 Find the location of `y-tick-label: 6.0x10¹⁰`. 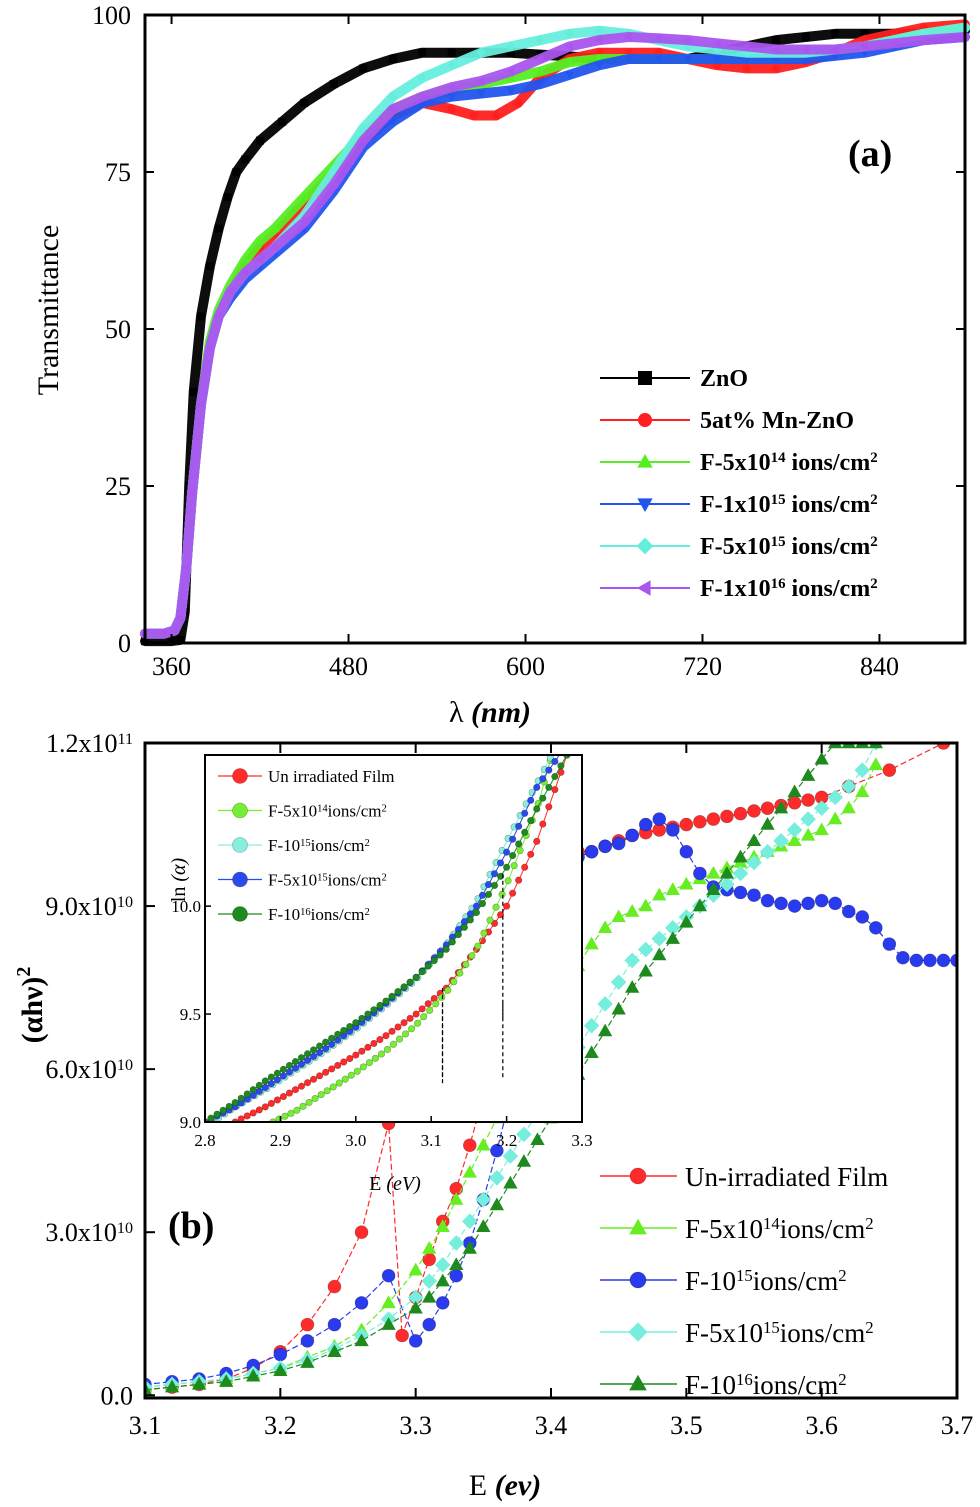

y-tick-label: 6.0x10¹⁰ is located at coordinates (89, 1069).